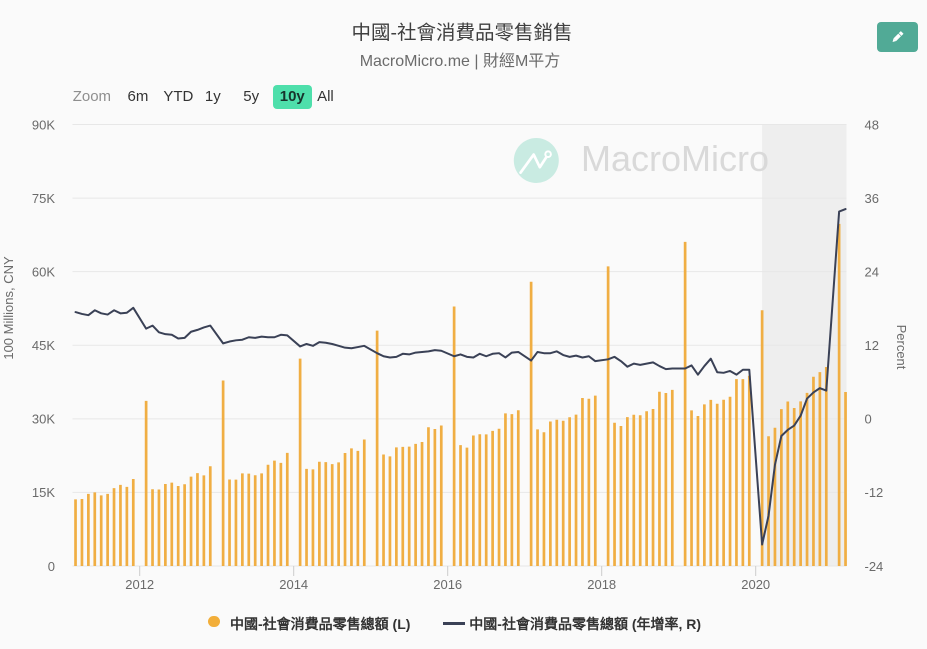 Image resolution: width=927 pixels, height=649 pixels. What do you see at coordinates (447, 584) in the screenshot?
I see `svg-text: 2016` at bounding box center [447, 584].